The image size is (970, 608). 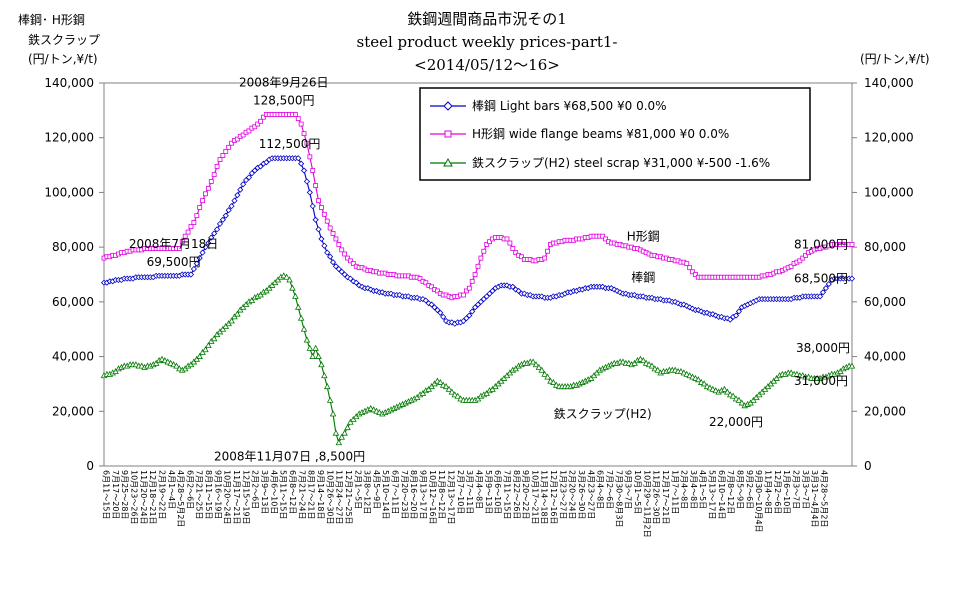 What do you see at coordinates (245, 497) in the screenshot?
I see `x-tick-label: 12月15〜19日` at bounding box center [245, 497].